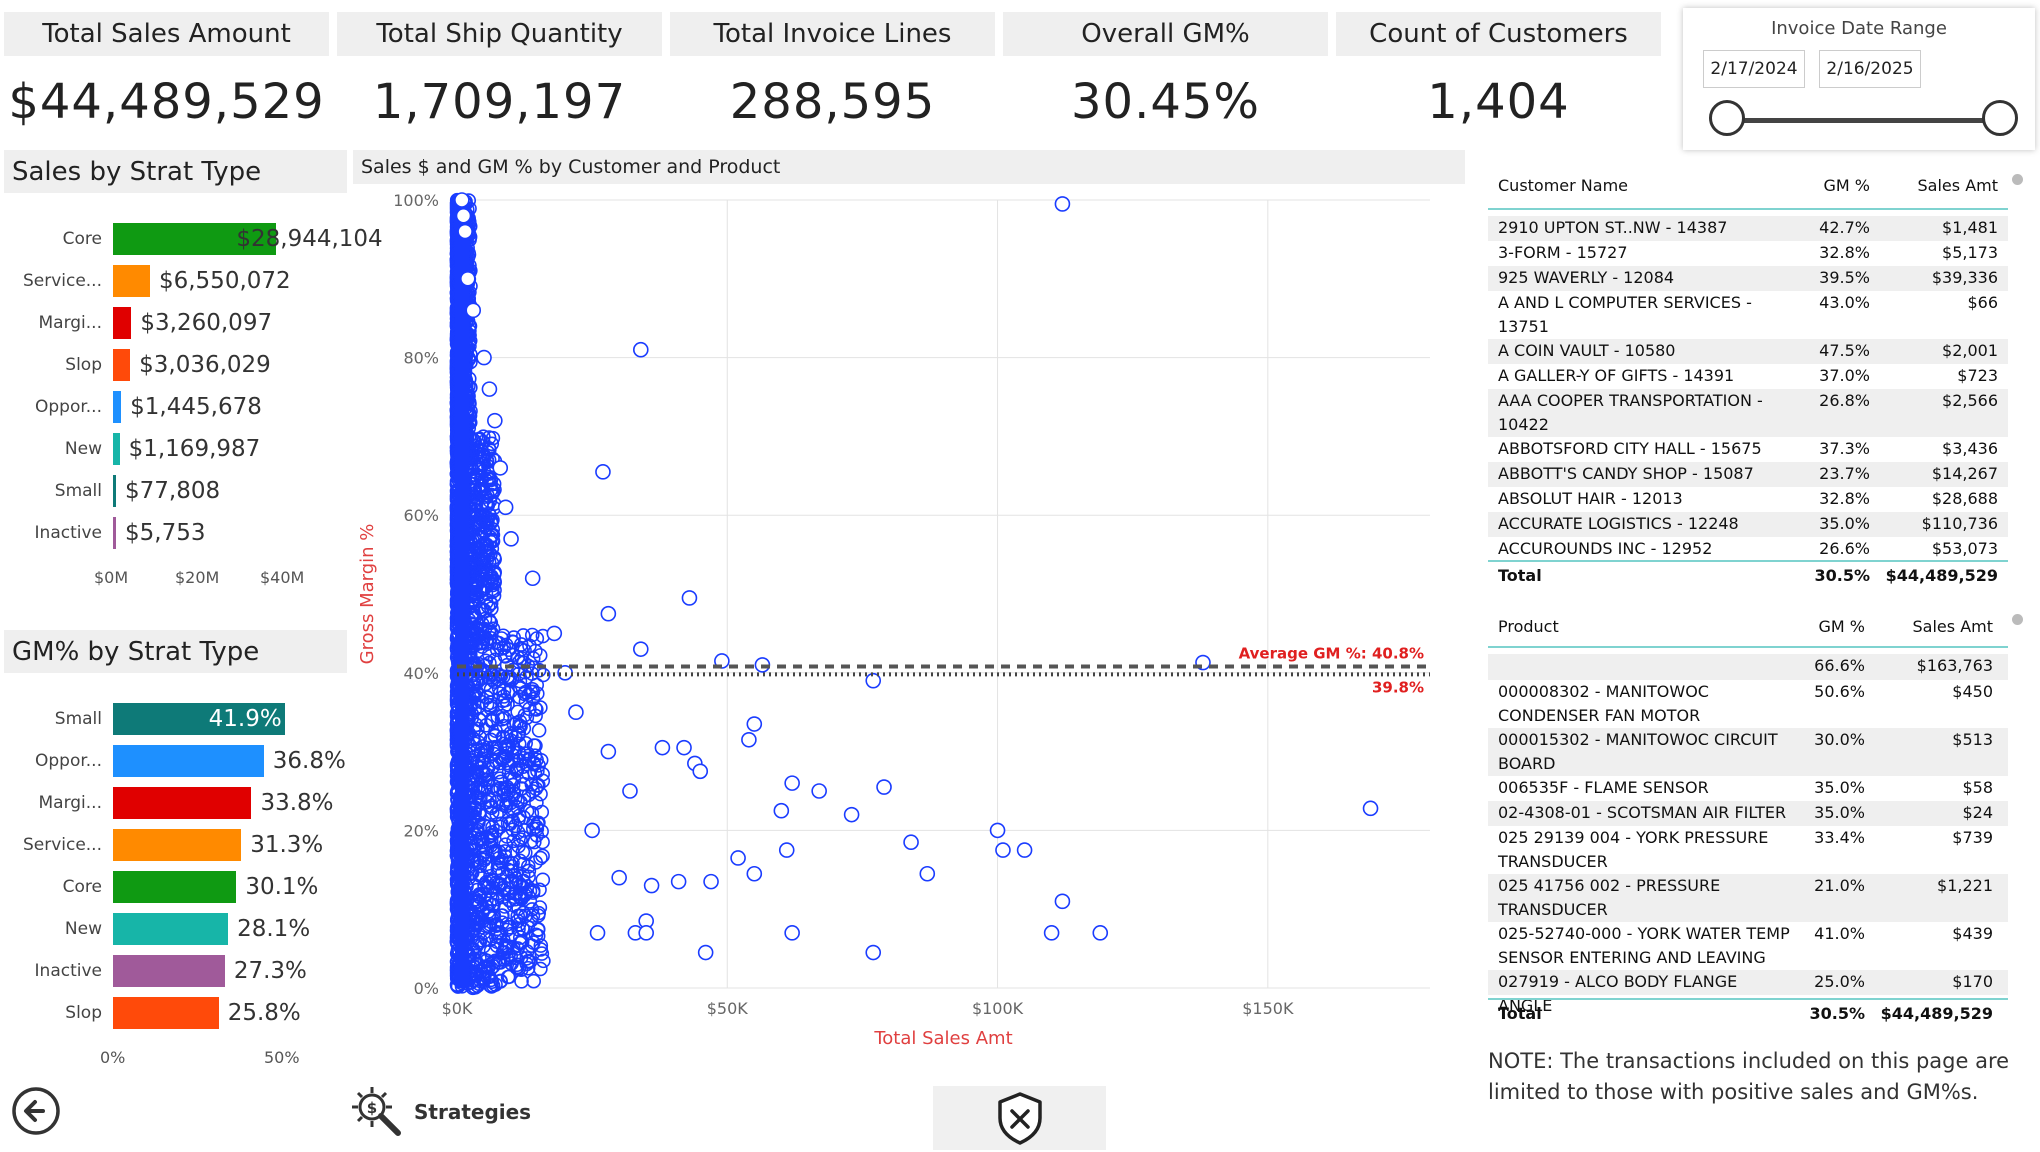 This screenshot has height=1152, width=2040. What do you see at coordinates (2017, 179) in the screenshot?
I see `customer-table-scroll-dot` at bounding box center [2017, 179].